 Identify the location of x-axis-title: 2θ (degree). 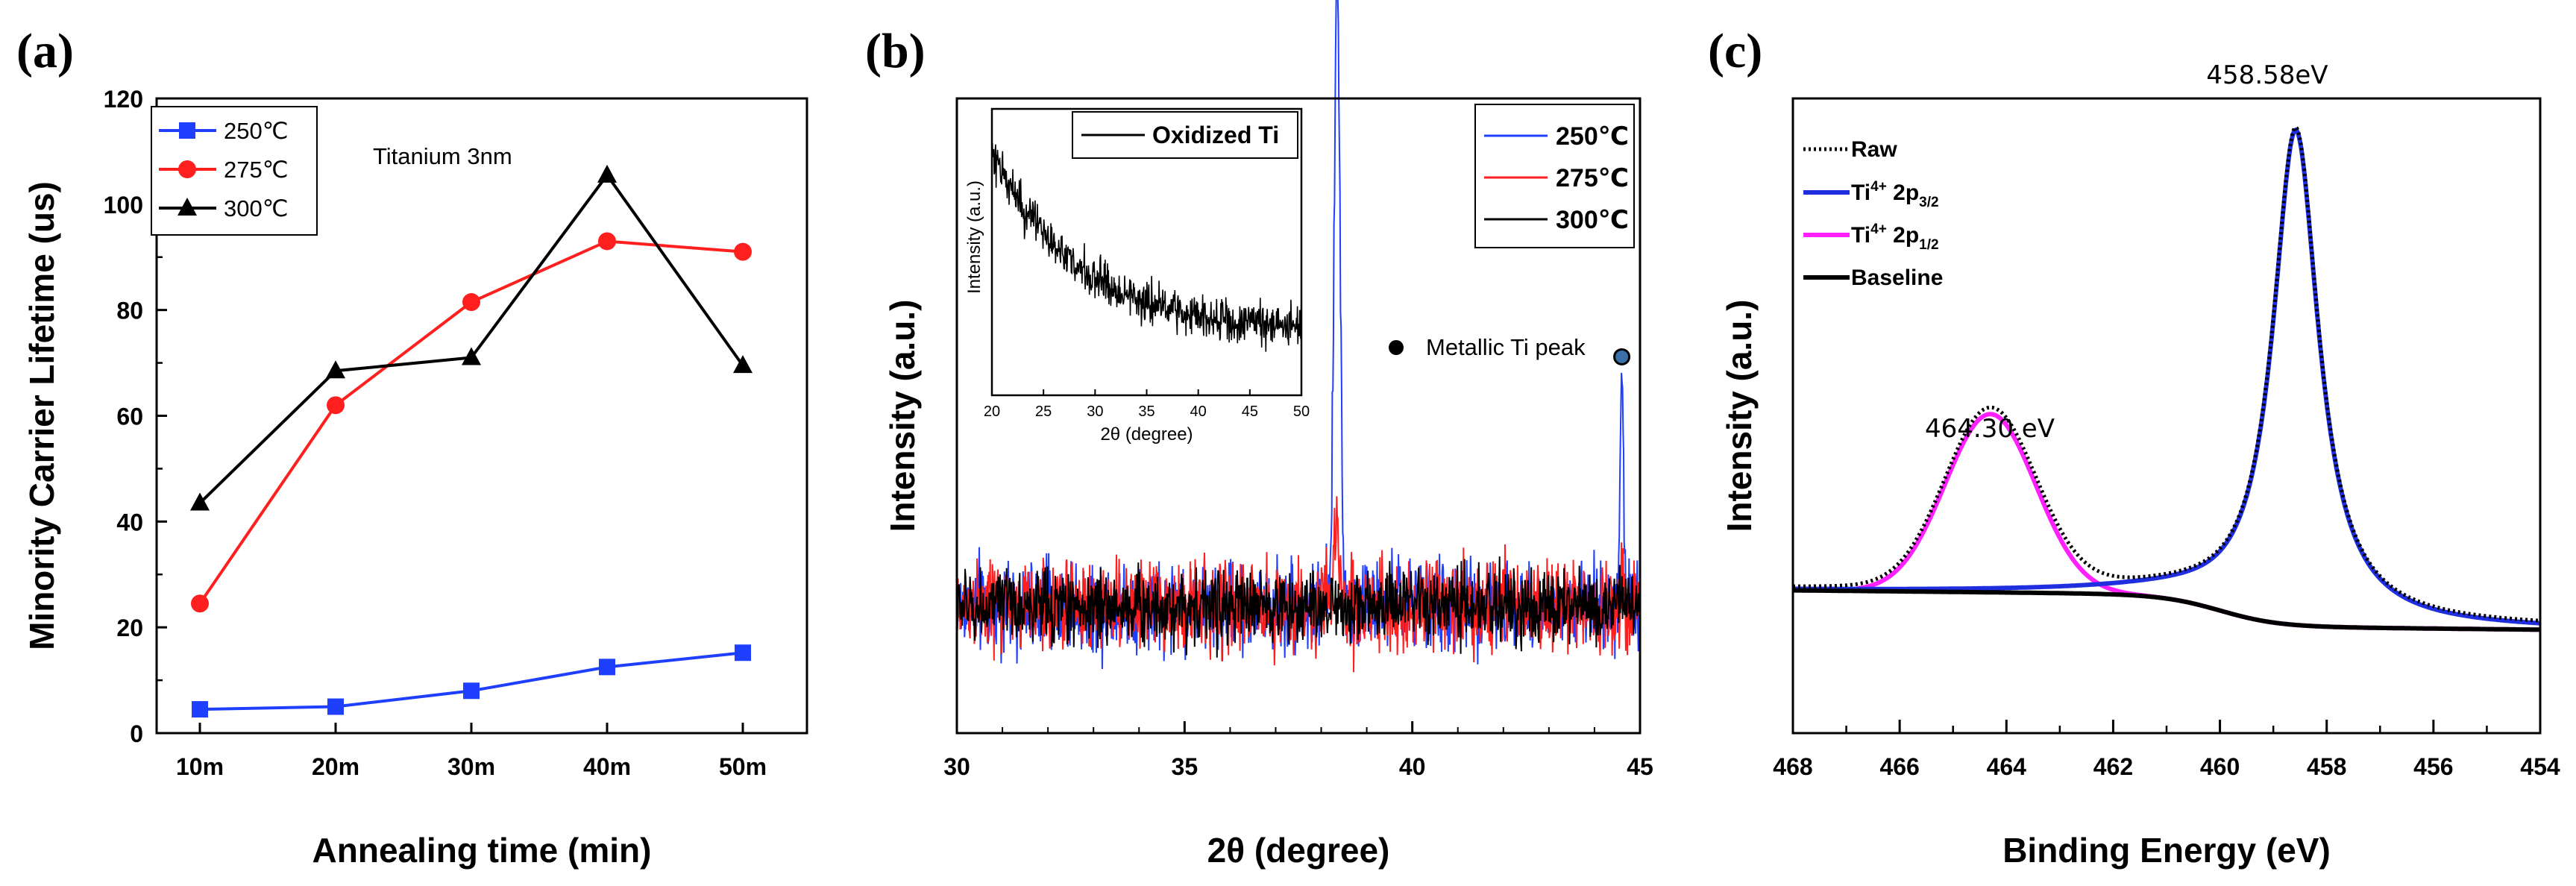
(1299, 850).